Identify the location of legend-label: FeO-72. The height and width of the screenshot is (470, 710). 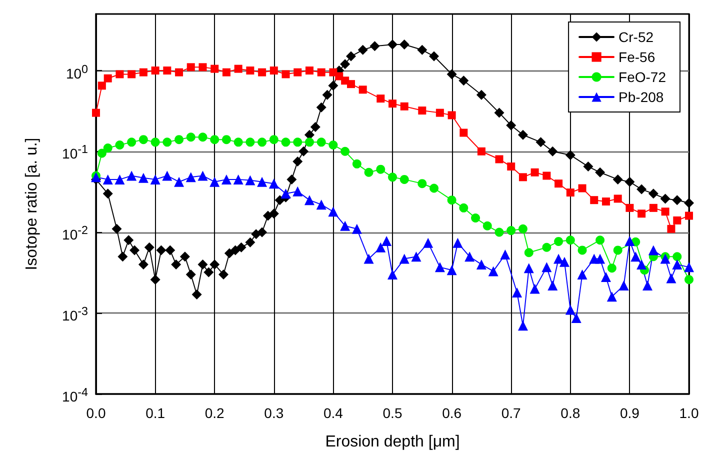
(642, 77).